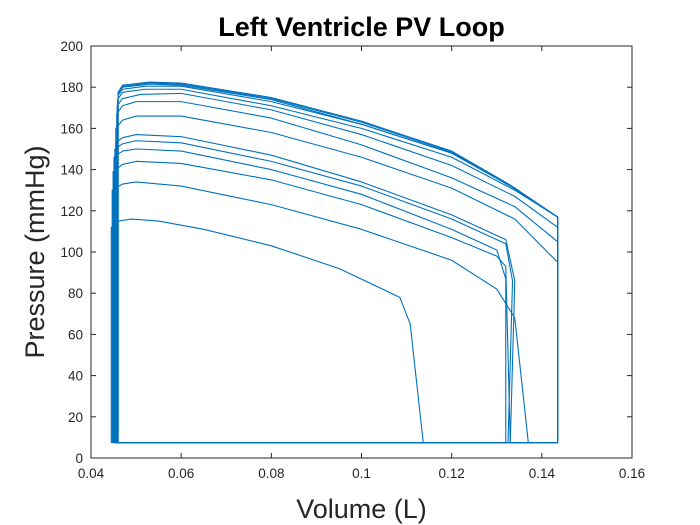 The image size is (700, 525). Describe the element at coordinates (361, 509) in the screenshot. I see `x-axis-label: Volume (L)` at that location.